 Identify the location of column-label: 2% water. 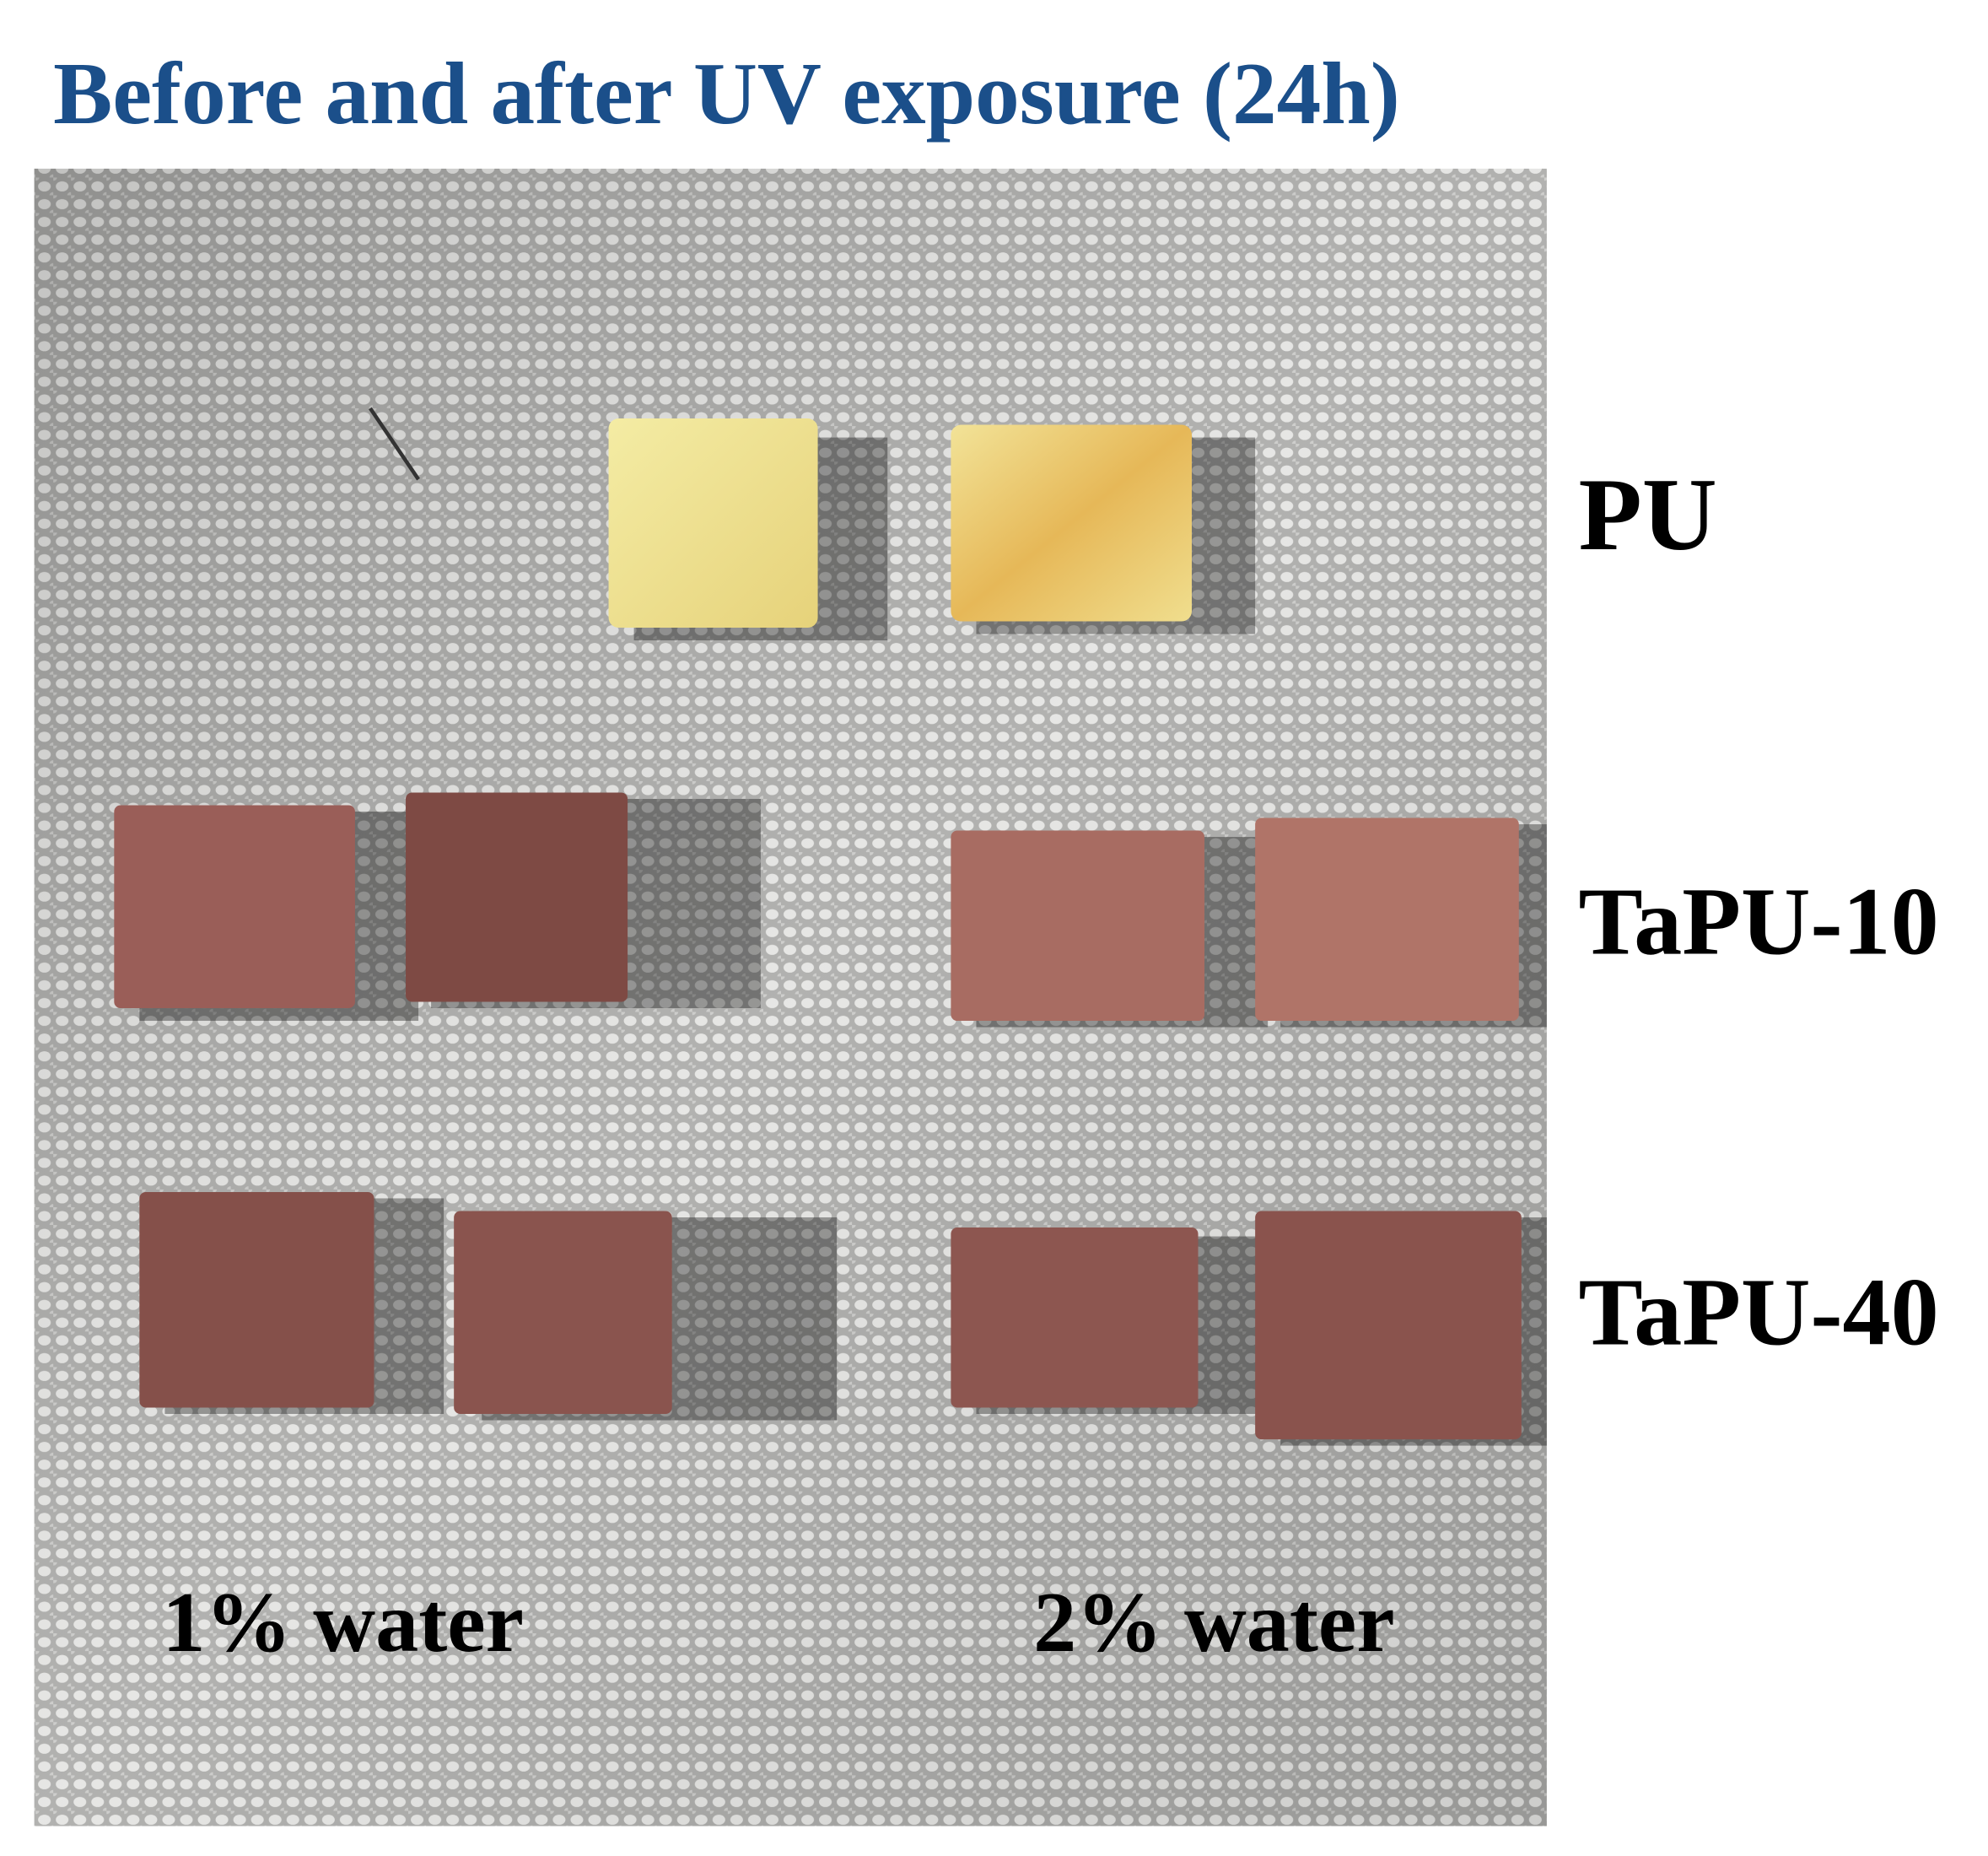
(1214, 1622).